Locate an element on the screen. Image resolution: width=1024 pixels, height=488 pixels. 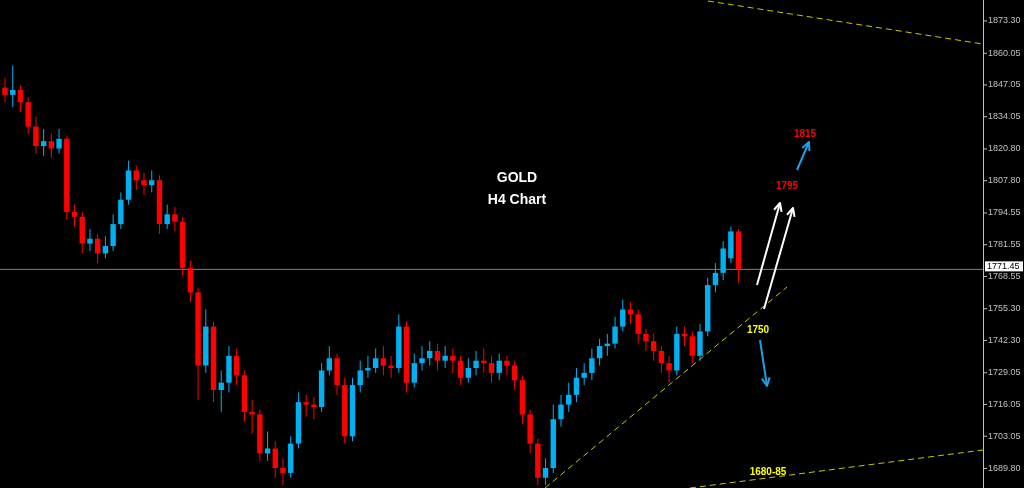
y-tick-label: 1834.05 is located at coordinates (1004, 116).